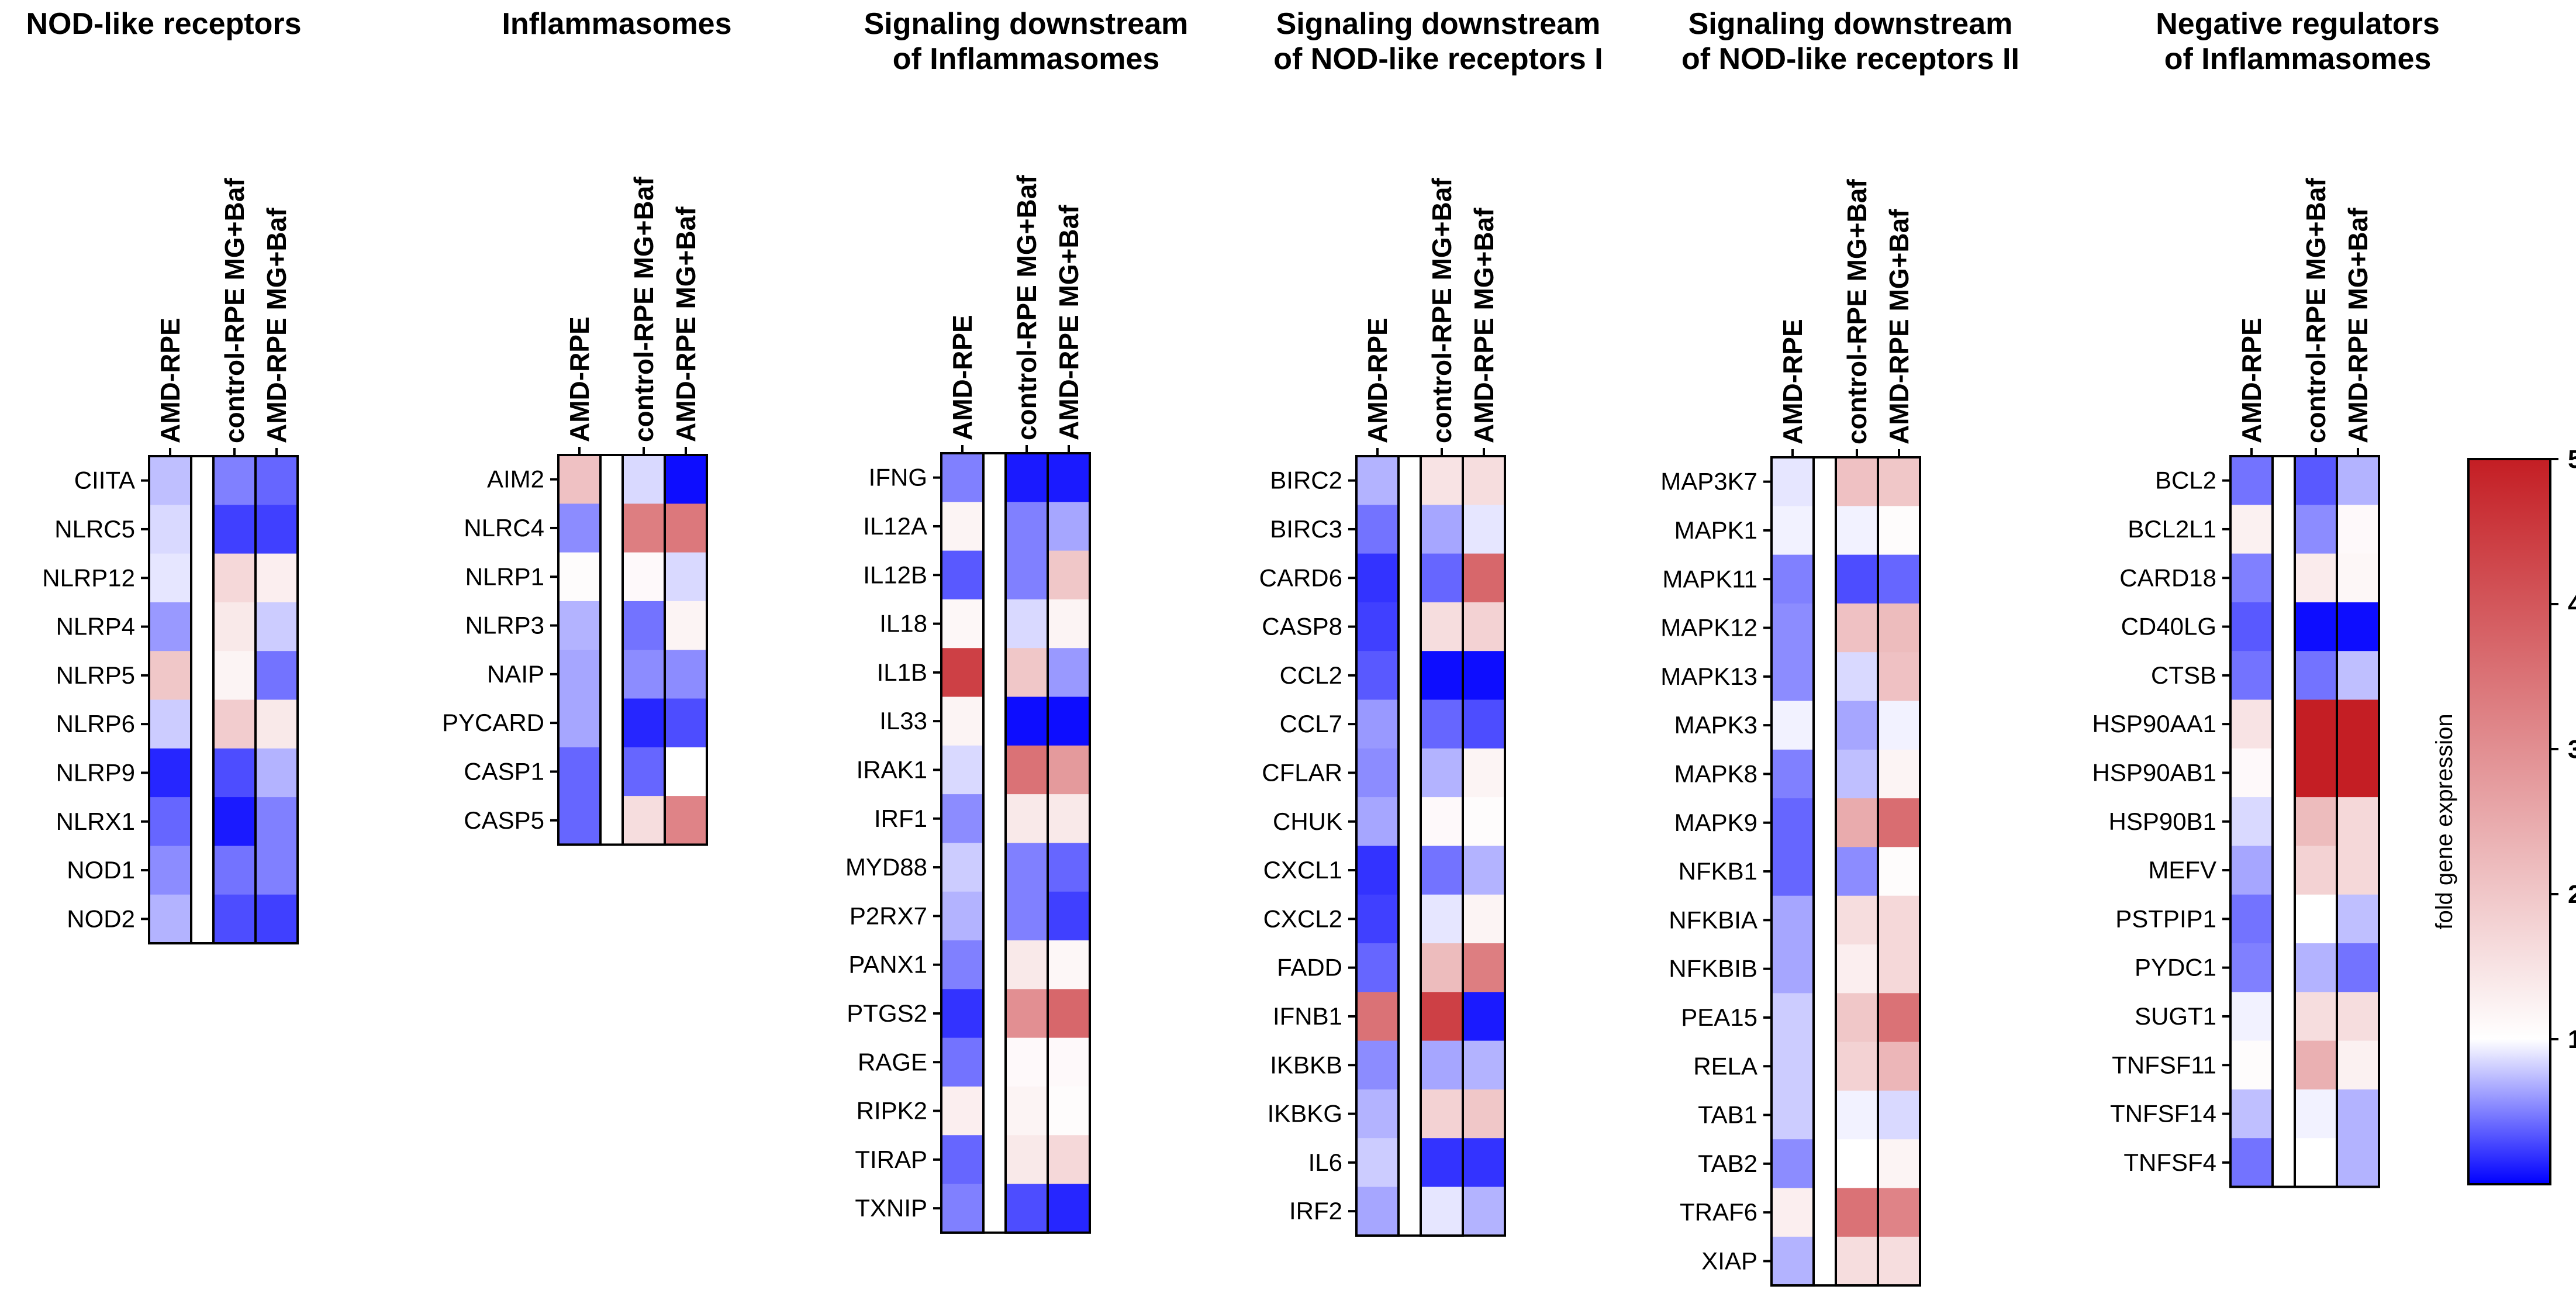  What do you see at coordinates (1484, 1065) in the screenshot?
I see `heatmap-cell-ikbkb-amd-rpe-mg-baf` at bounding box center [1484, 1065].